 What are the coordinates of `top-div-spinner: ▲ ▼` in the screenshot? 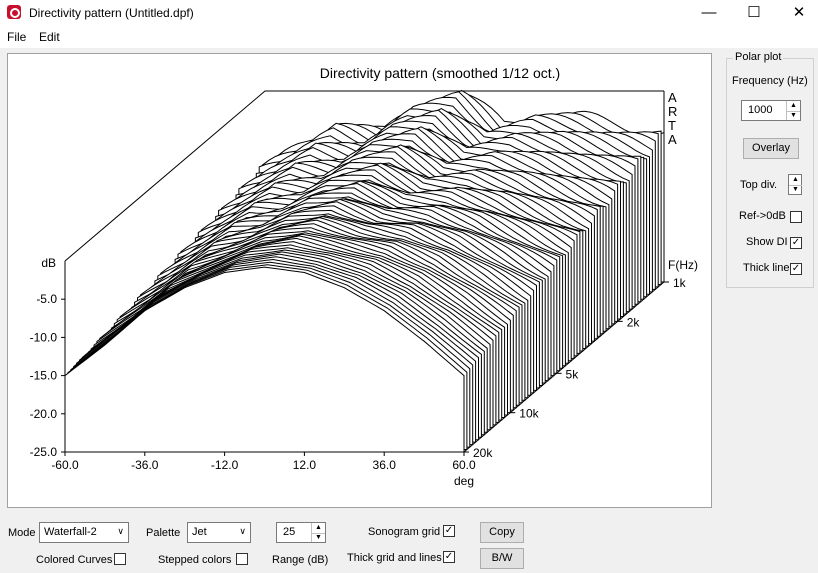 It's located at (795, 184).